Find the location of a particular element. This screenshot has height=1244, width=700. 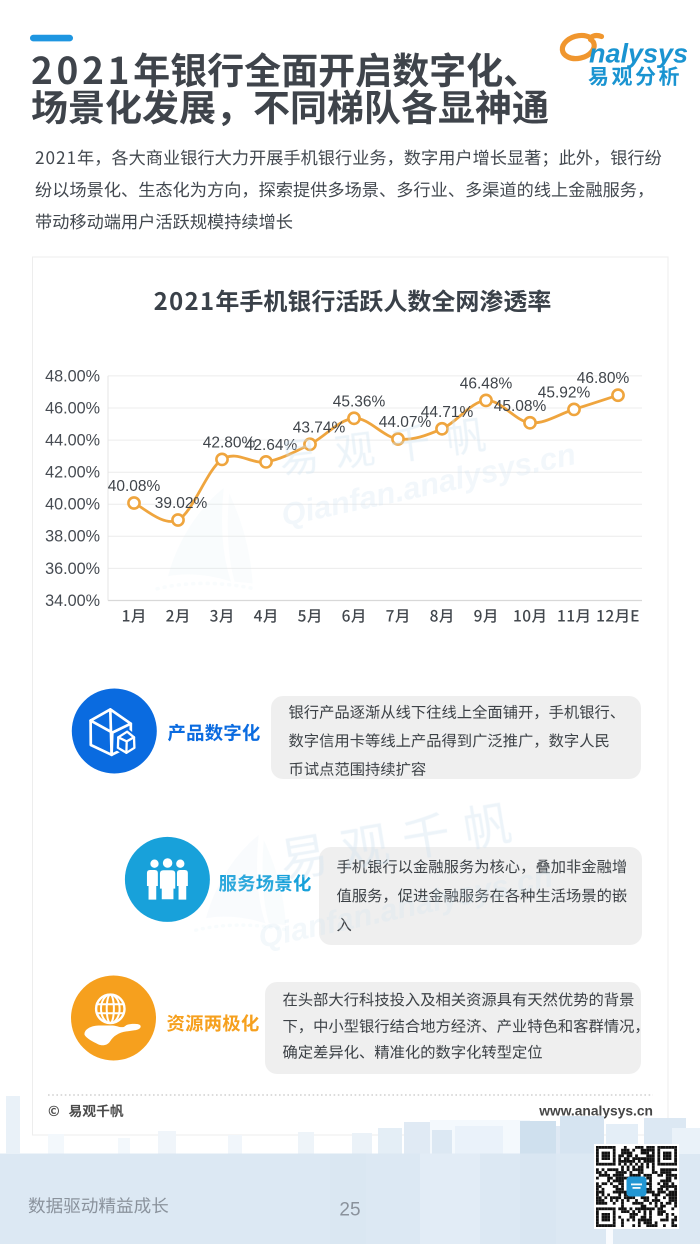

svg-text: 45.08% is located at coordinates (520, 406).